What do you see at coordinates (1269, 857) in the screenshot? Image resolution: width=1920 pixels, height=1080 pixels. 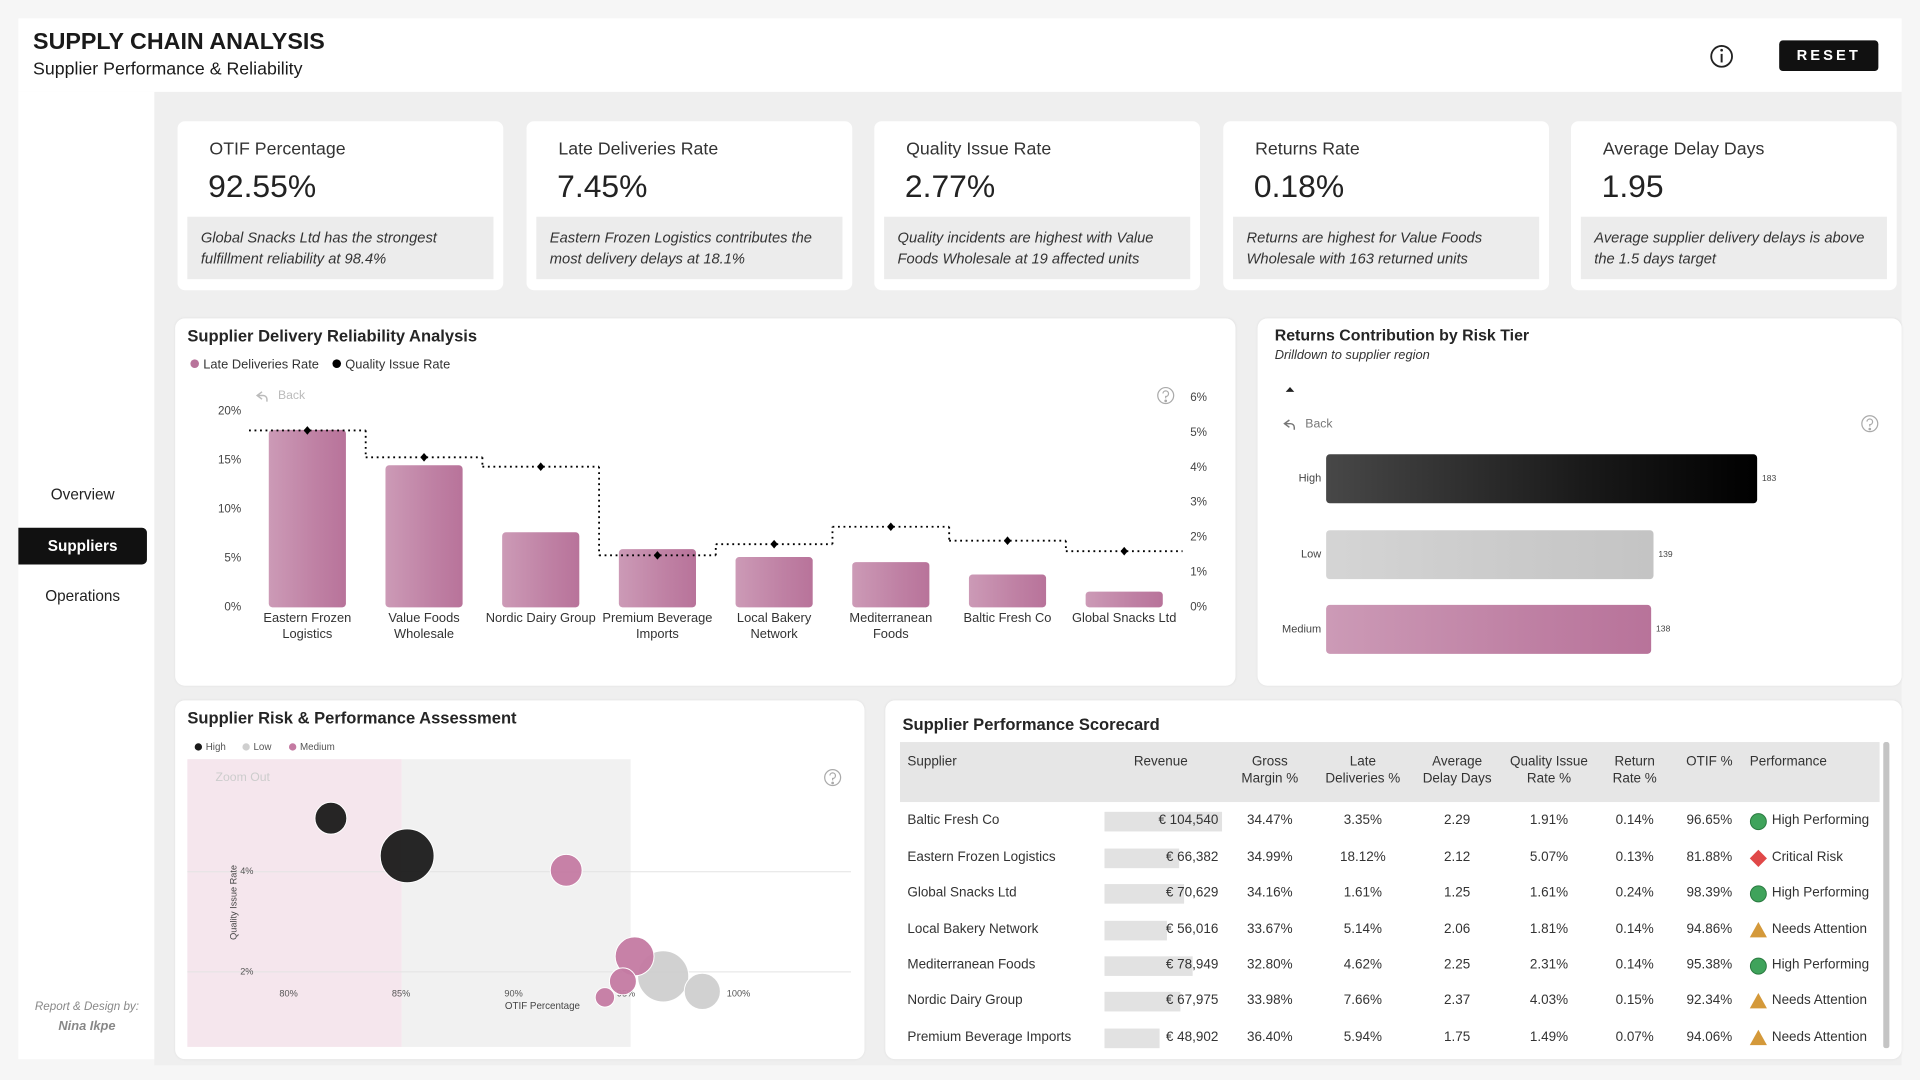 I see `metric-cell: 34.99%` at bounding box center [1269, 857].